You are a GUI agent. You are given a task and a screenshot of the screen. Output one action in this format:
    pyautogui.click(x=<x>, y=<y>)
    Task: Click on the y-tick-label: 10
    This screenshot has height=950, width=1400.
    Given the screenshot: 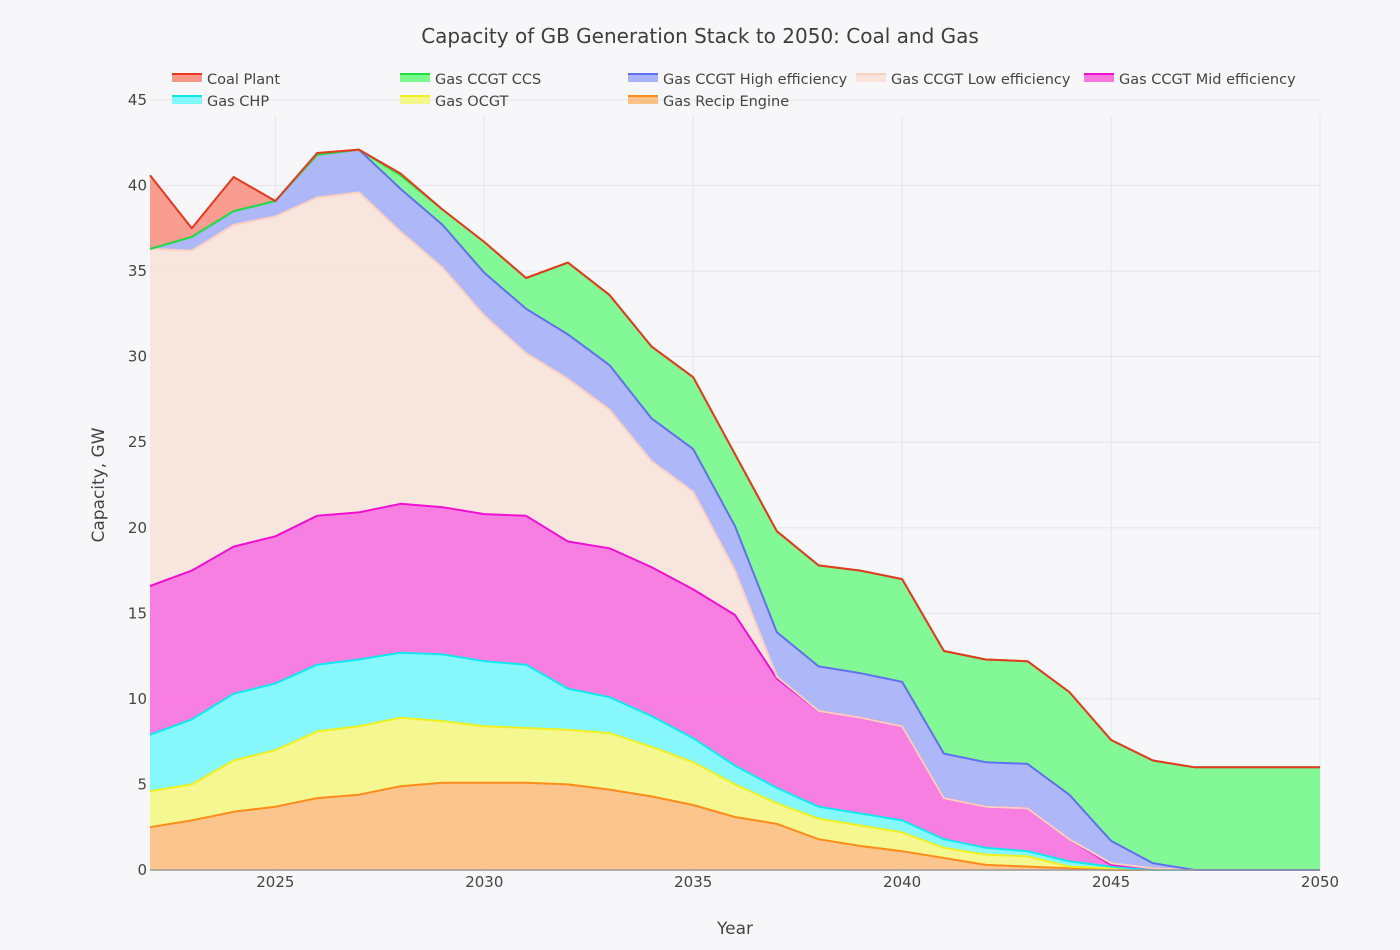 What is the action you would take?
    pyautogui.click(x=137, y=699)
    